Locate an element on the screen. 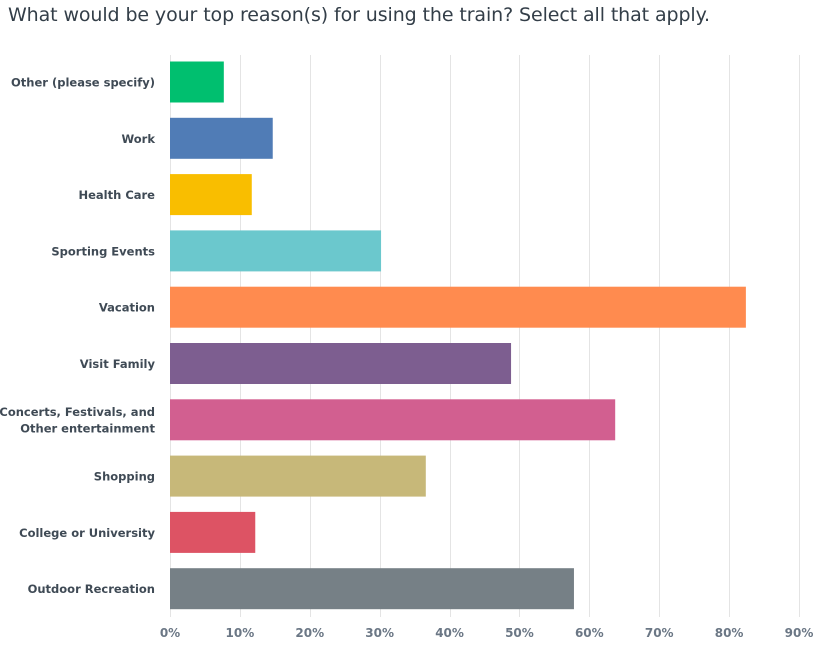 Image resolution: width=822 pixels, height=655 pixels. category-label-line: Health Care is located at coordinates (117, 195).